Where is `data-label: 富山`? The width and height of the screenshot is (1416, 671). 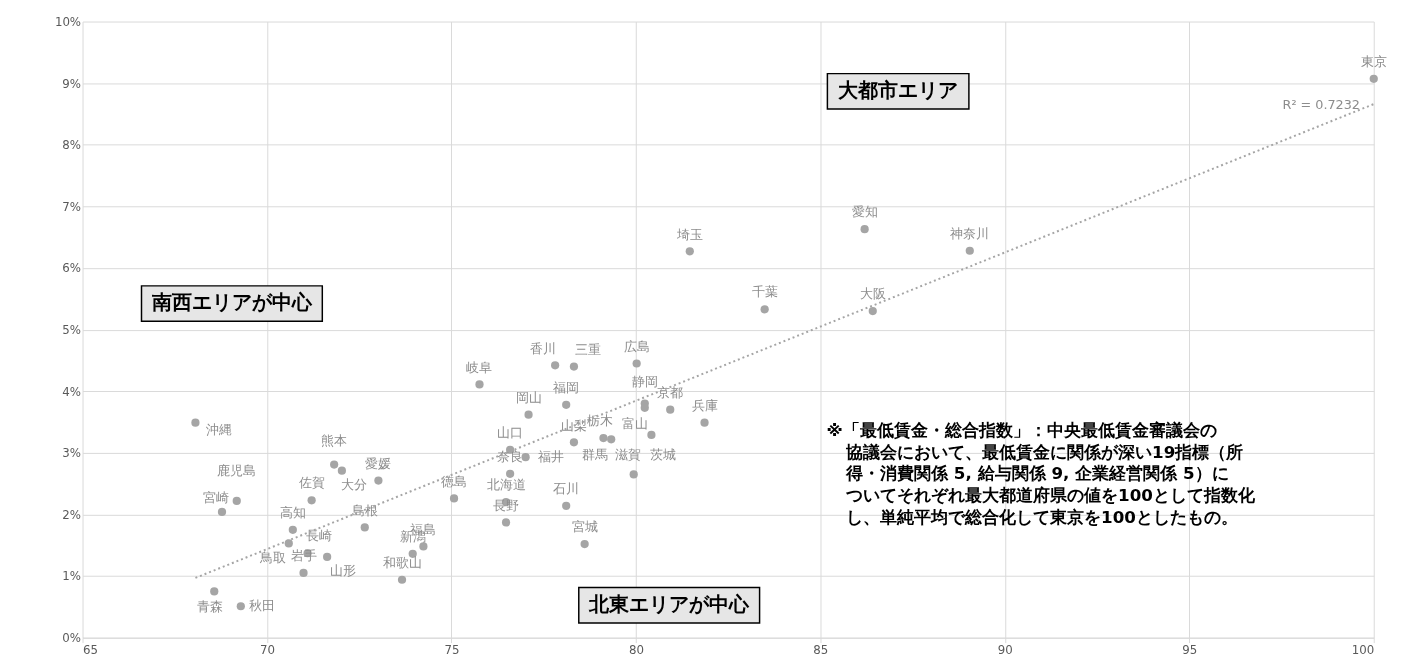 data-label: 富山 is located at coordinates (634, 423).